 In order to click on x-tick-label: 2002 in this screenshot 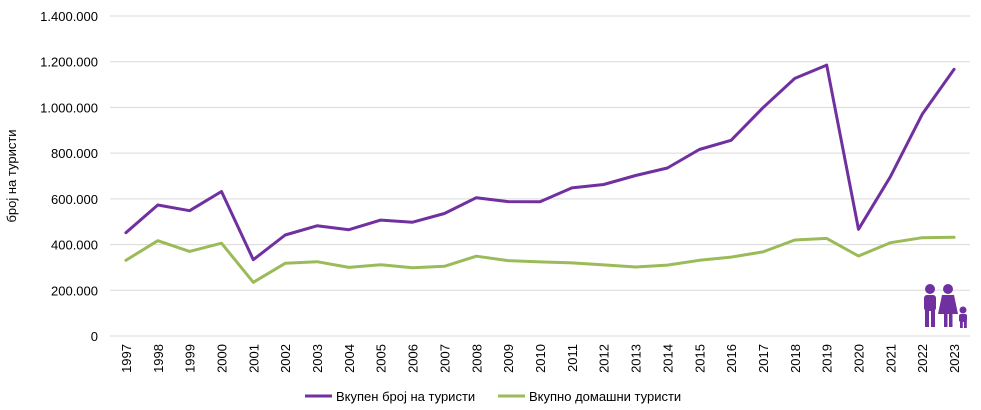, I will do `click(285, 358)`.